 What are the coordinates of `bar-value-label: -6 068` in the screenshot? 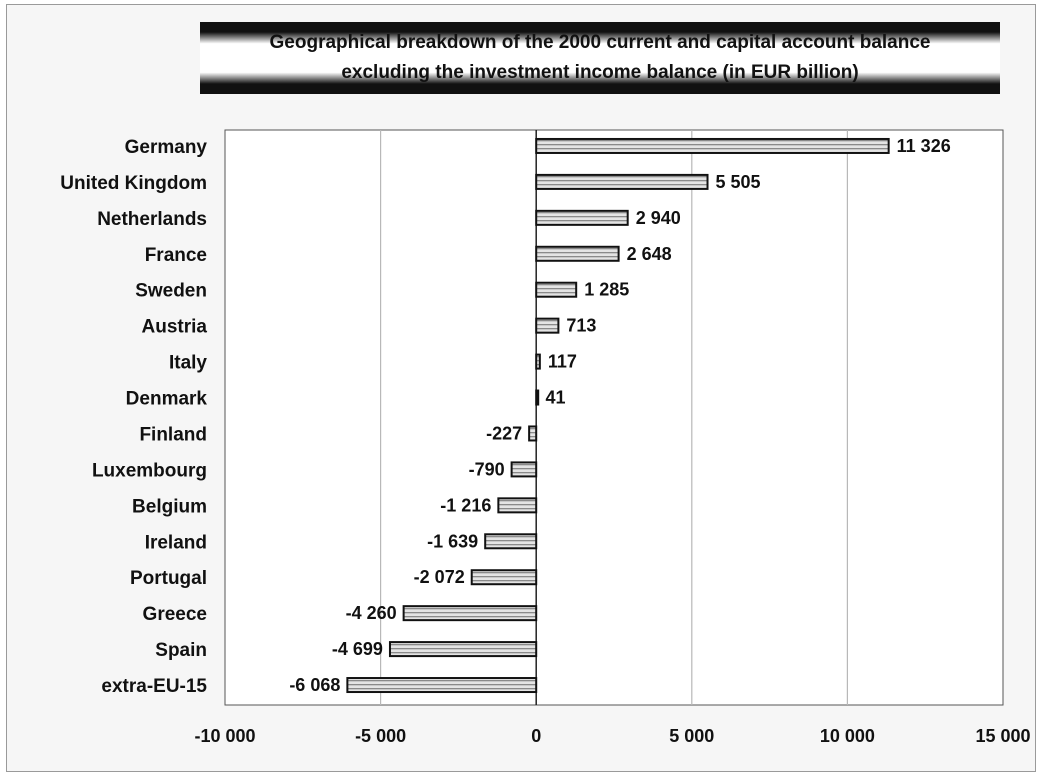 It's located at (314, 685).